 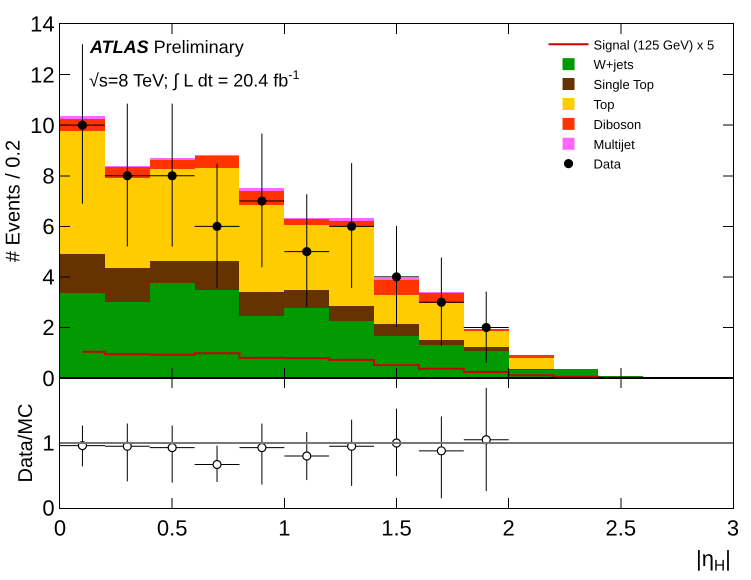 What do you see at coordinates (42, 125) in the screenshot?
I see `y-tick-label: 10` at bounding box center [42, 125].